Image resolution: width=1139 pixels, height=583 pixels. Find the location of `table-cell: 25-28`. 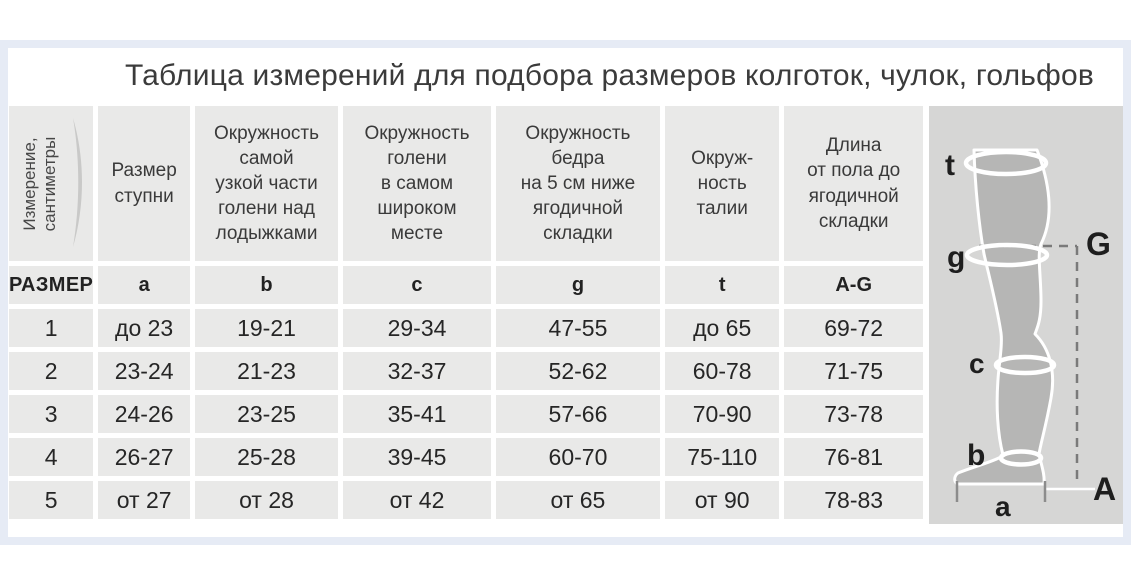

table-cell: 25-28 is located at coordinates (266, 457).